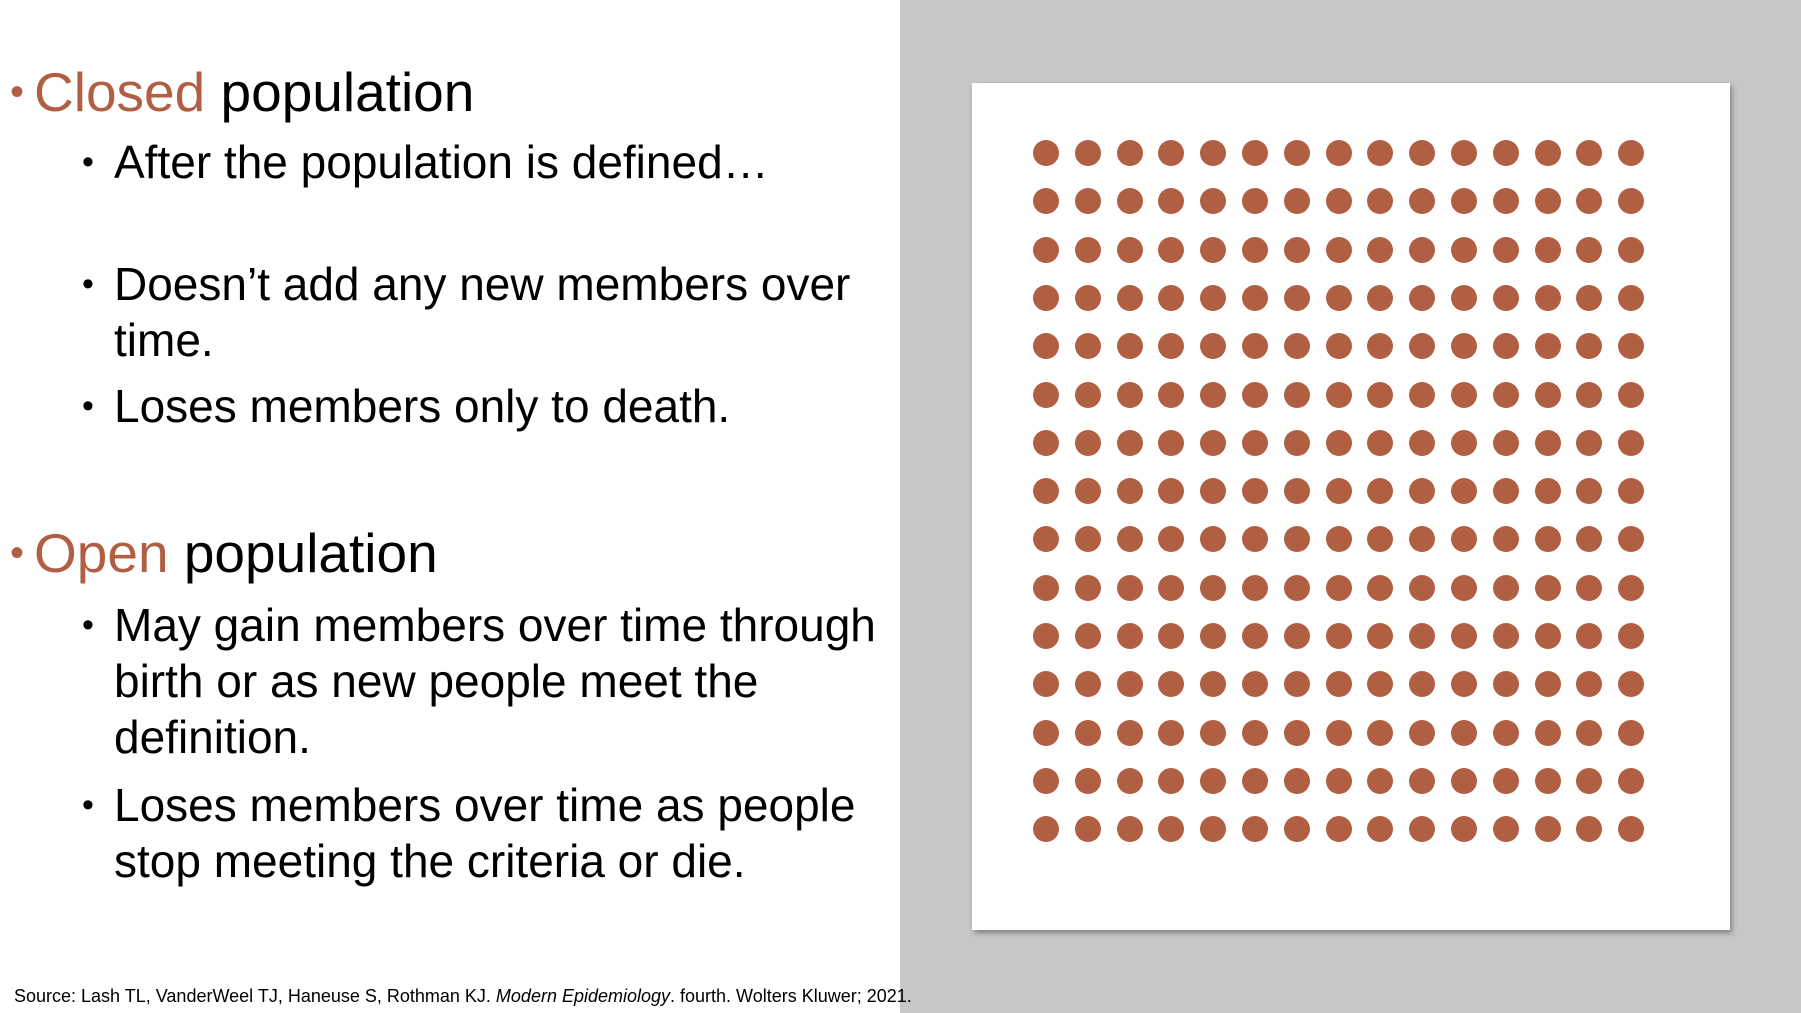 The height and width of the screenshot is (1013, 1801). What do you see at coordinates (482, 312) in the screenshot?
I see `closed-bullet-2: • Doesn’t add any new members over time.` at bounding box center [482, 312].